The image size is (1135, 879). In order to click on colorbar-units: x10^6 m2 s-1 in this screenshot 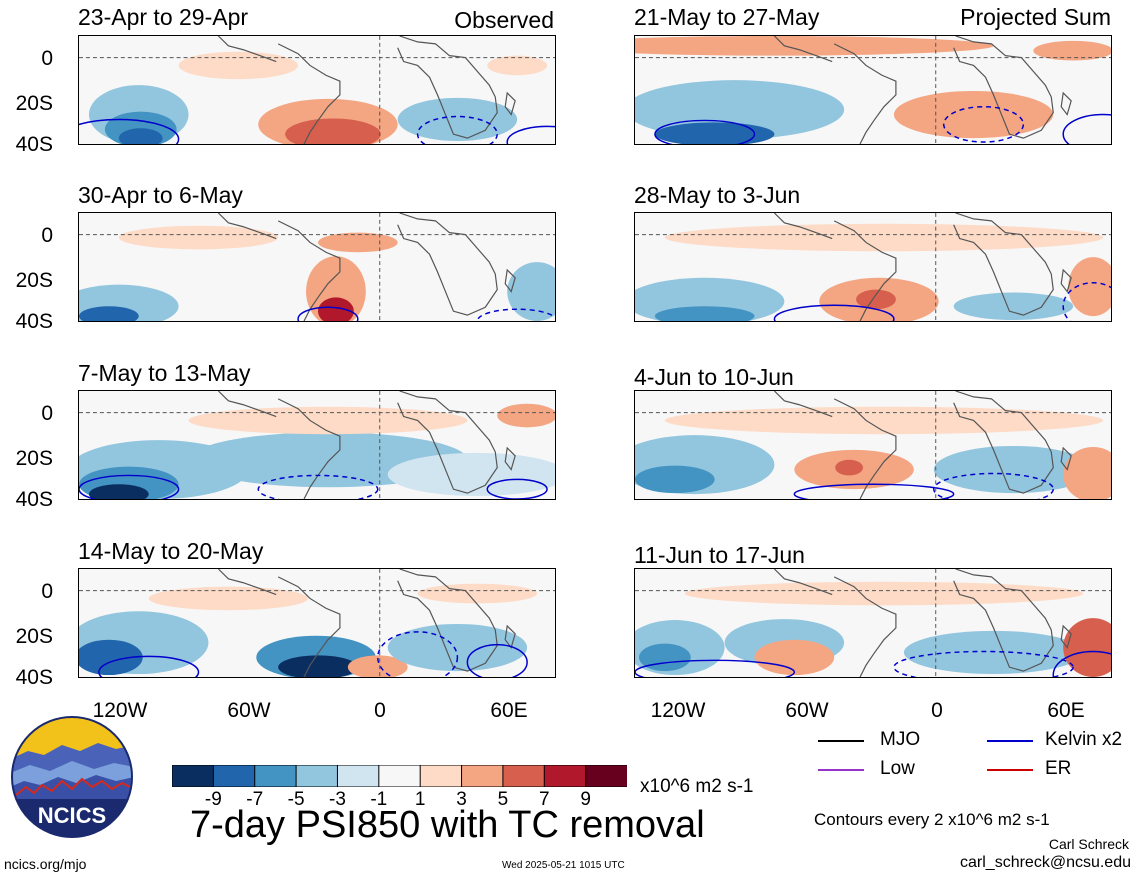, I will do `click(697, 786)`.